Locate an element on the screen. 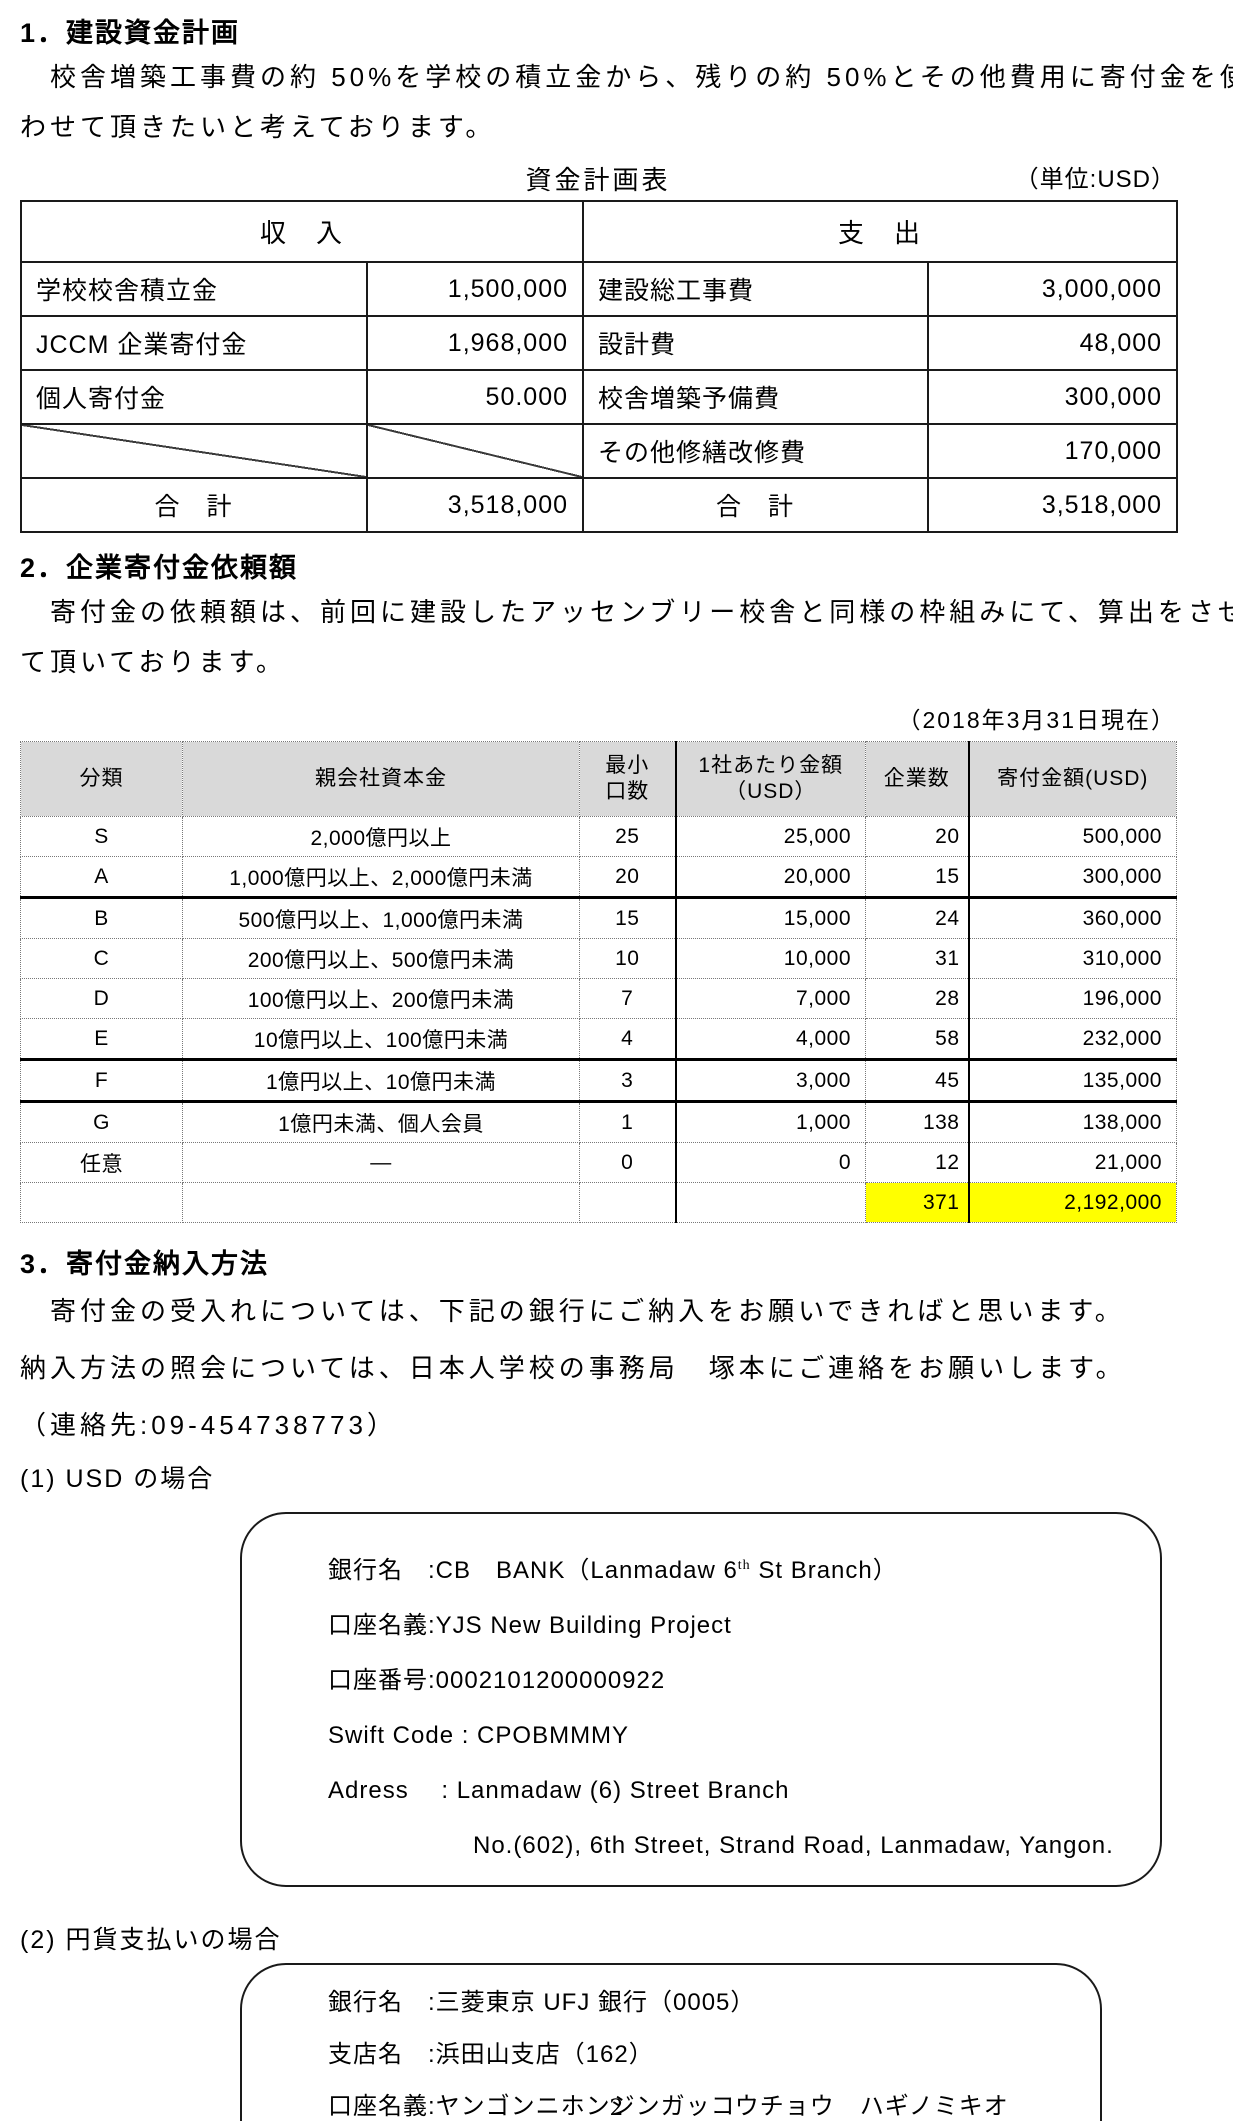 This screenshot has height=2121, width=1233. capital-cell: 10億円以上、100億円未満 is located at coordinates (381, 1039).